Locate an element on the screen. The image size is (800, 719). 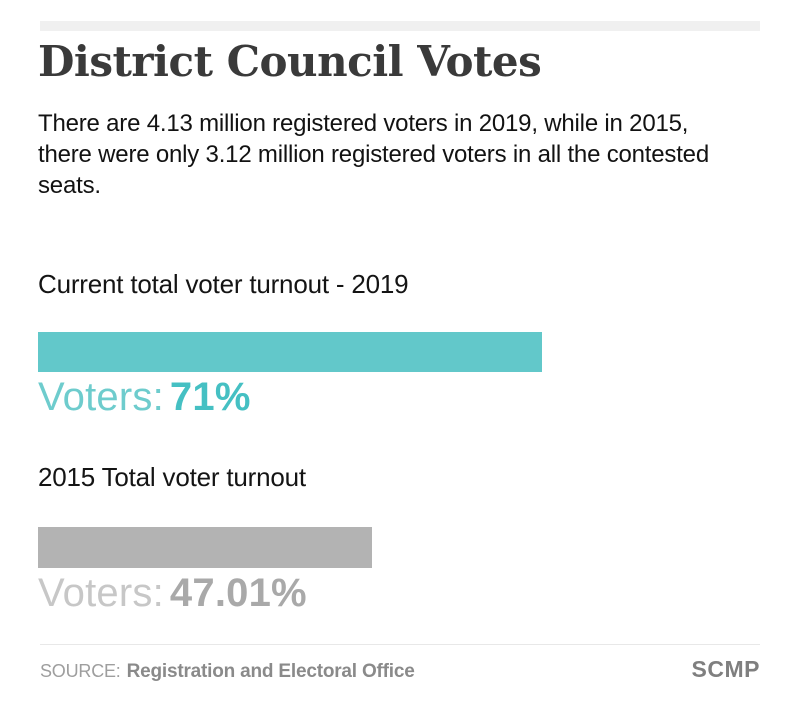
brand-logo-scmp: SCMP is located at coordinates (725, 669).